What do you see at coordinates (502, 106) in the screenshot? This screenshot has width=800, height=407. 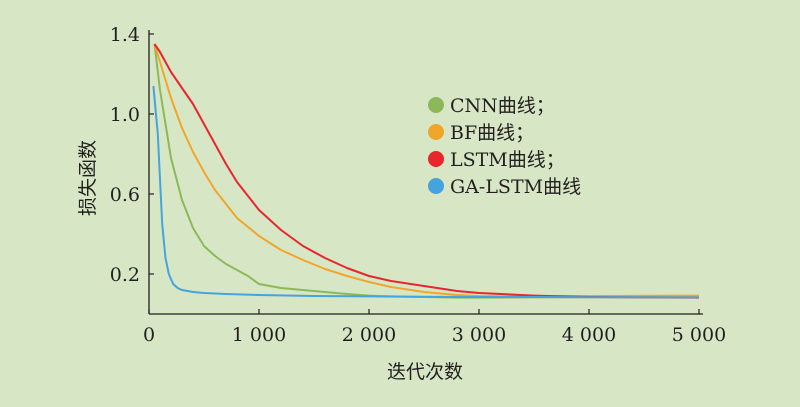 I see `legend-label-0: CNN曲线；` at bounding box center [502, 106].